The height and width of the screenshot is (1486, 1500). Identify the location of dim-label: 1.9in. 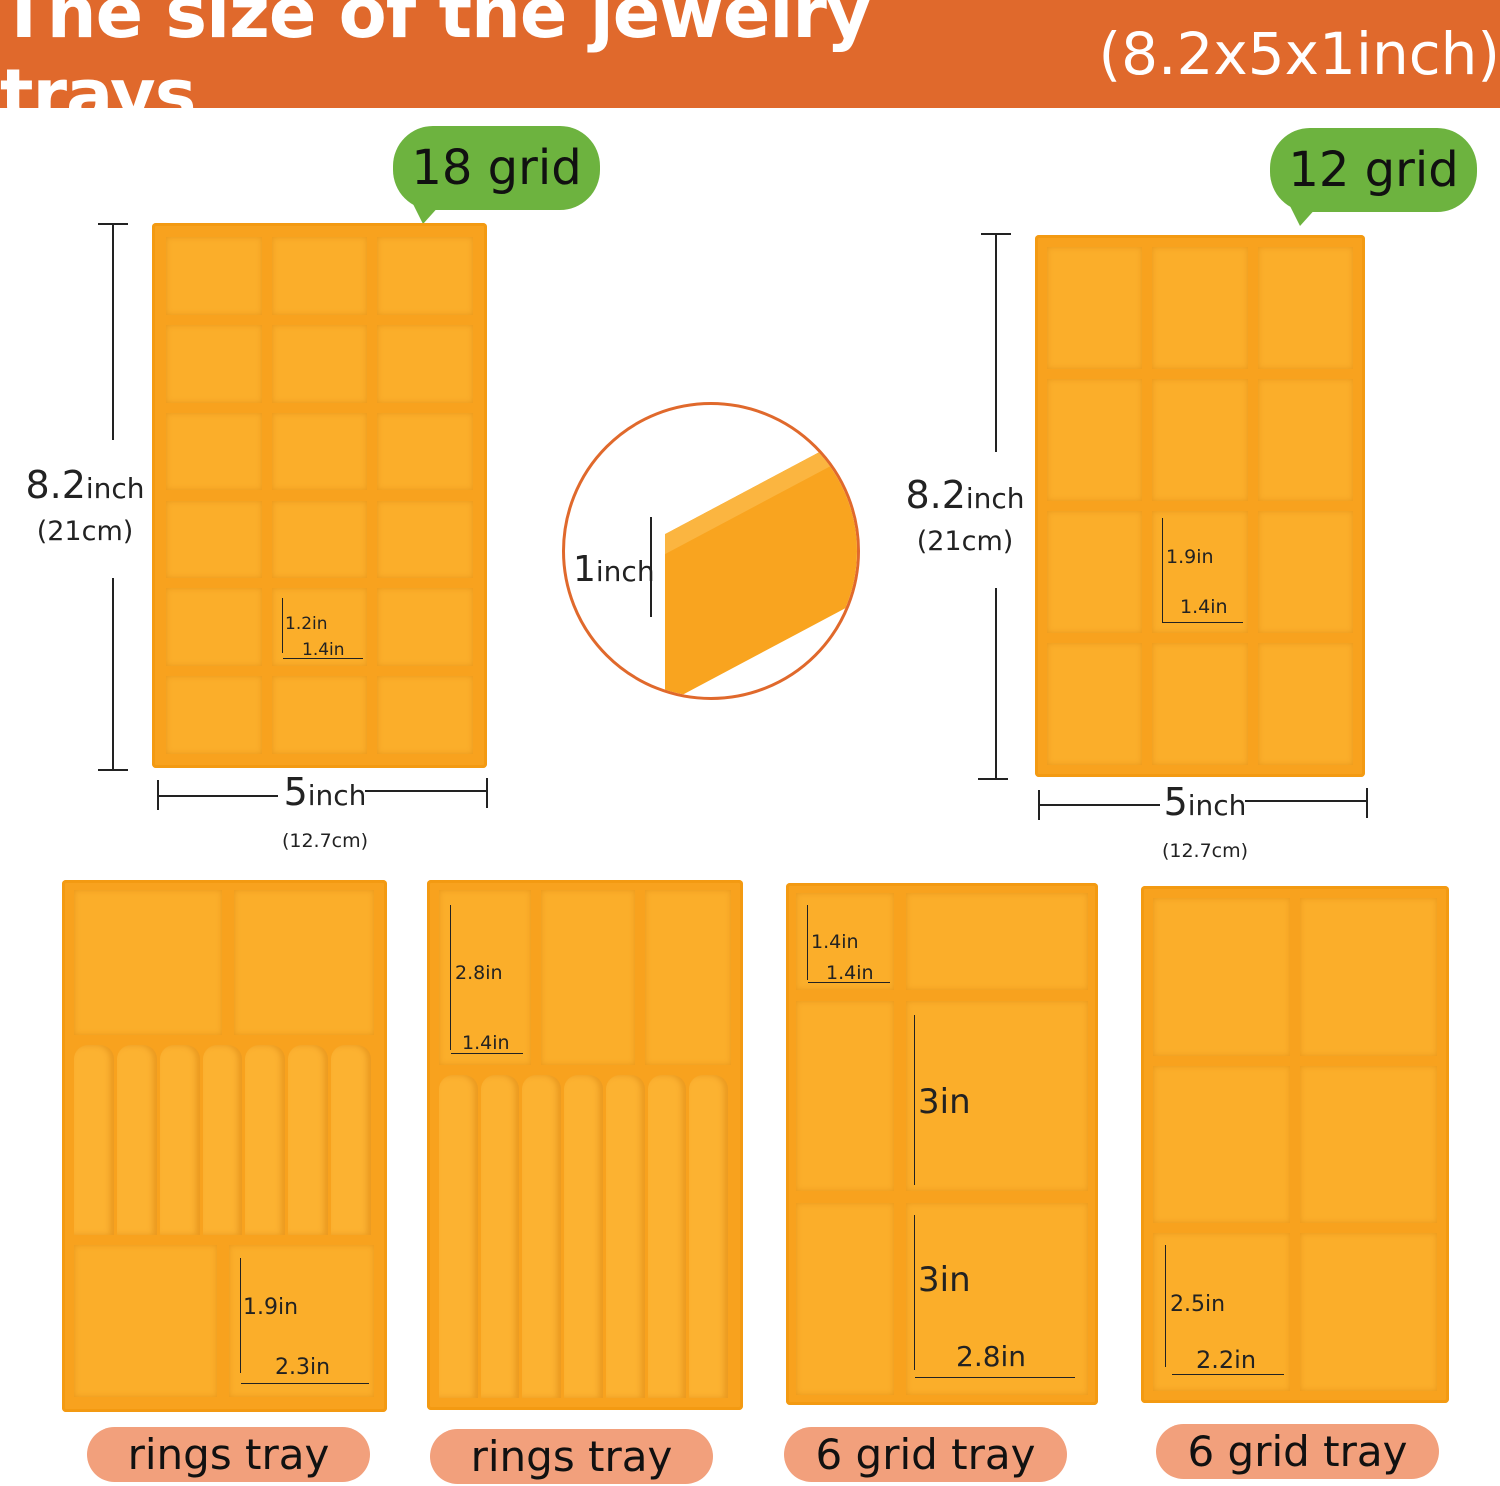
(271, 1307).